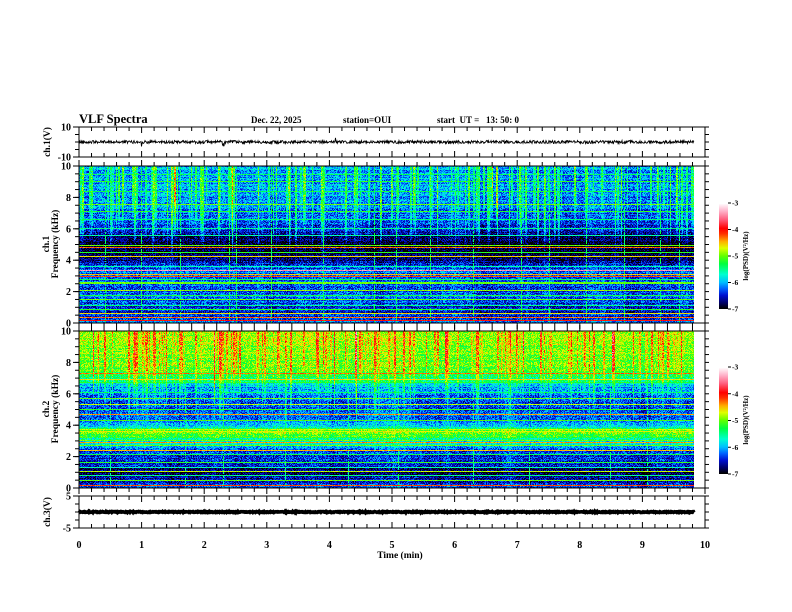 This screenshot has height=612, width=792. Describe the element at coordinates (735, 309) in the screenshot. I see `ch1-spectrogram-colorbar-tick-label: -7` at that location.